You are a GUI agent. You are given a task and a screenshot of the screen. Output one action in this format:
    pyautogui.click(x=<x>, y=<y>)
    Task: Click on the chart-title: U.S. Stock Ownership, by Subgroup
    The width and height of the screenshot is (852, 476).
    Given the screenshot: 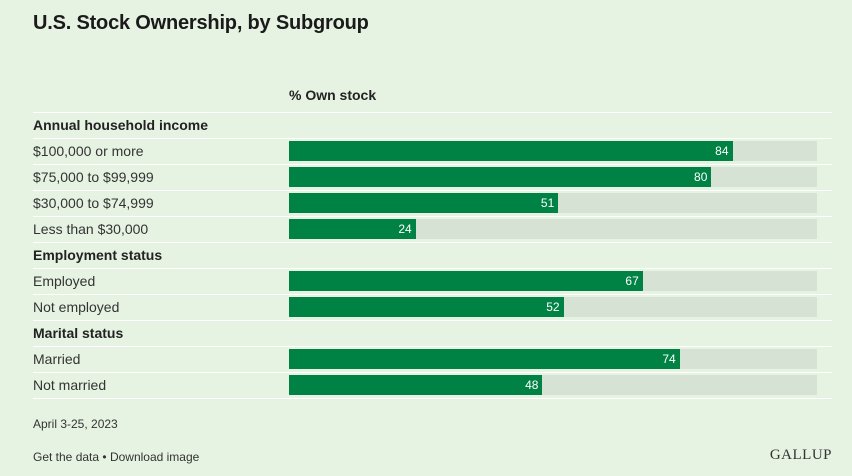 What is the action you would take?
    pyautogui.click(x=201, y=23)
    